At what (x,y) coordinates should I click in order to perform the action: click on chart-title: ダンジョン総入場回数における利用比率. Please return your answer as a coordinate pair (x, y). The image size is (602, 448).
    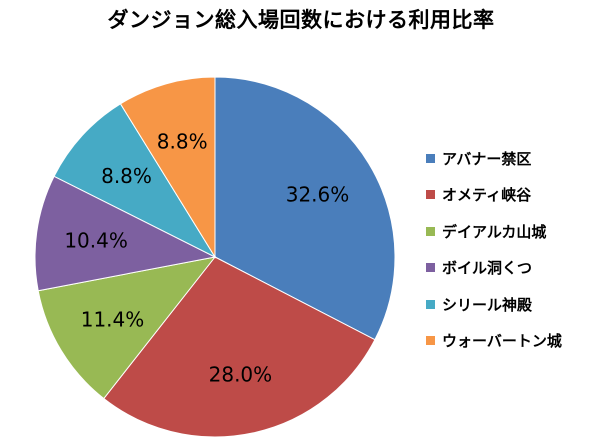
    Looking at the image, I should click on (301, 20).